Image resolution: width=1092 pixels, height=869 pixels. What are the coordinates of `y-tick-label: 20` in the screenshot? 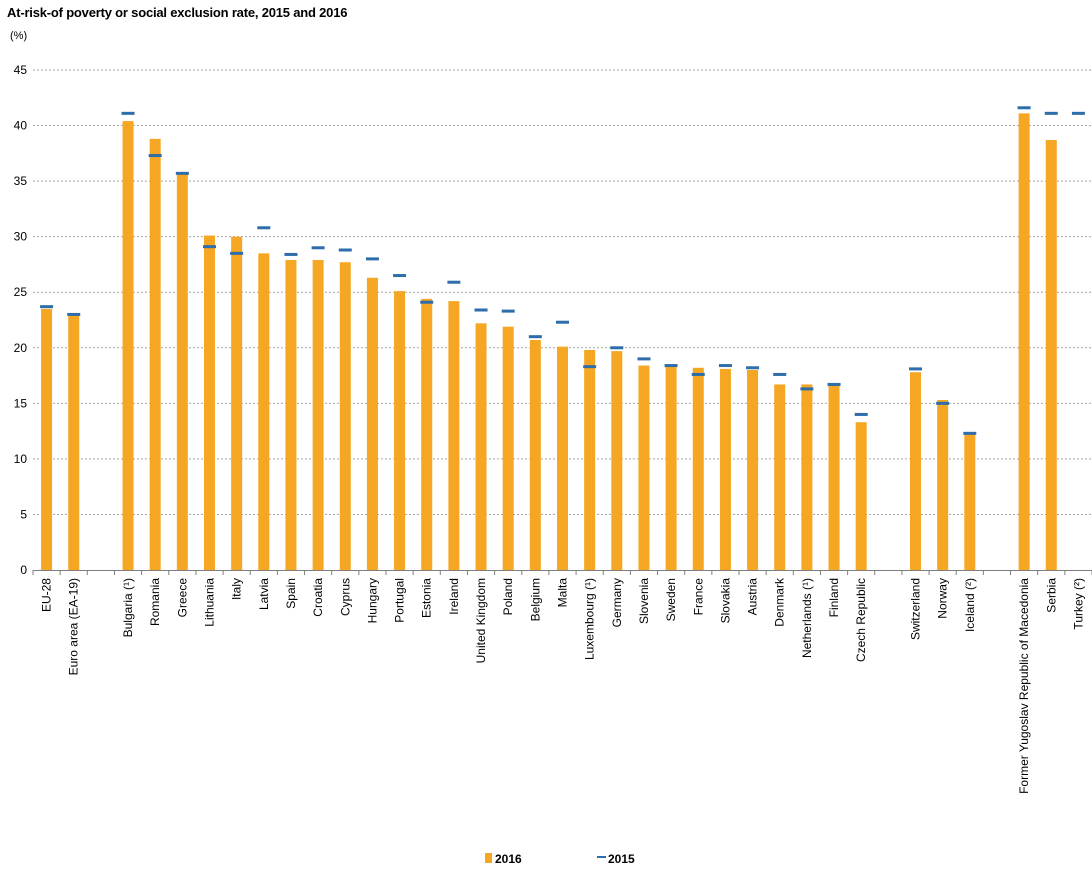 It's located at (21, 348).